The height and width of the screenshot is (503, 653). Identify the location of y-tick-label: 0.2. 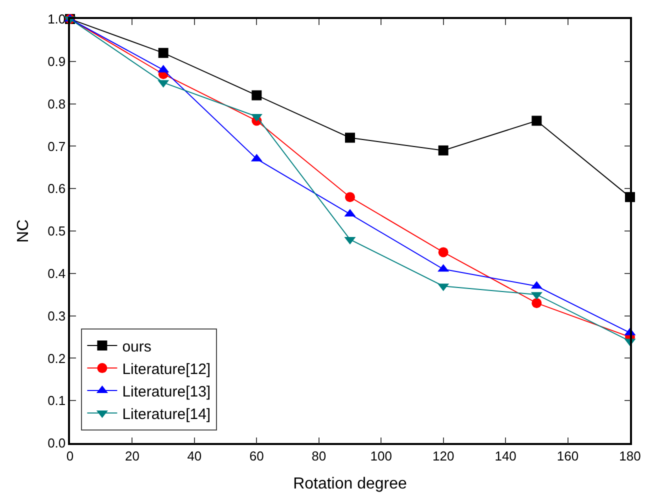
(57, 358).